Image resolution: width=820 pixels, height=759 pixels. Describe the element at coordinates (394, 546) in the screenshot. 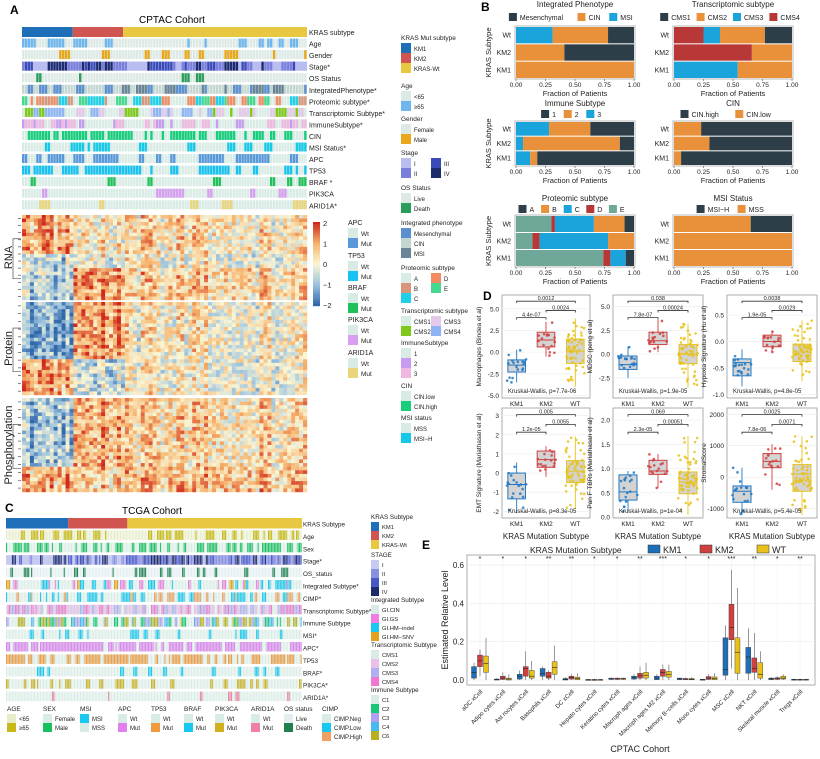

I see `legend-label: KRAS-Wt` at that location.